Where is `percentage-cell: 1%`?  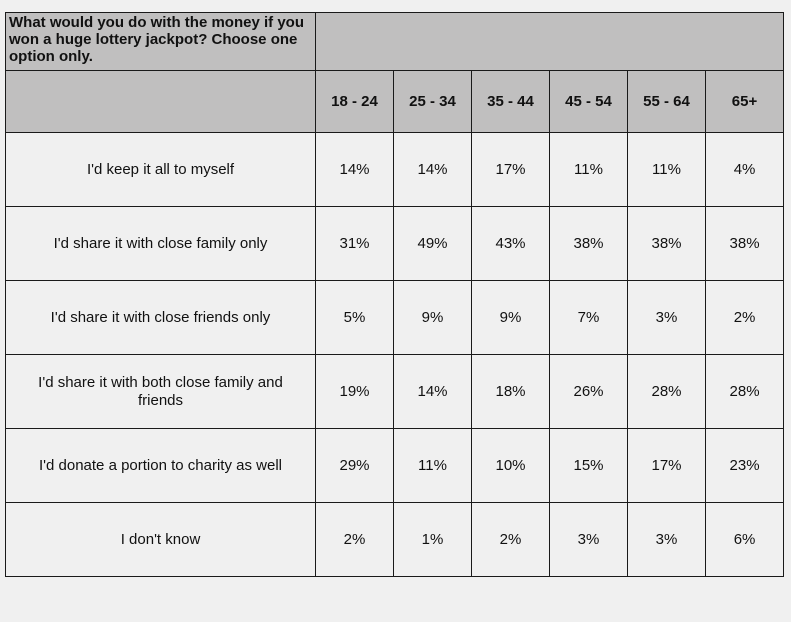
percentage-cell: 1% is located at coordinates (432, 539).